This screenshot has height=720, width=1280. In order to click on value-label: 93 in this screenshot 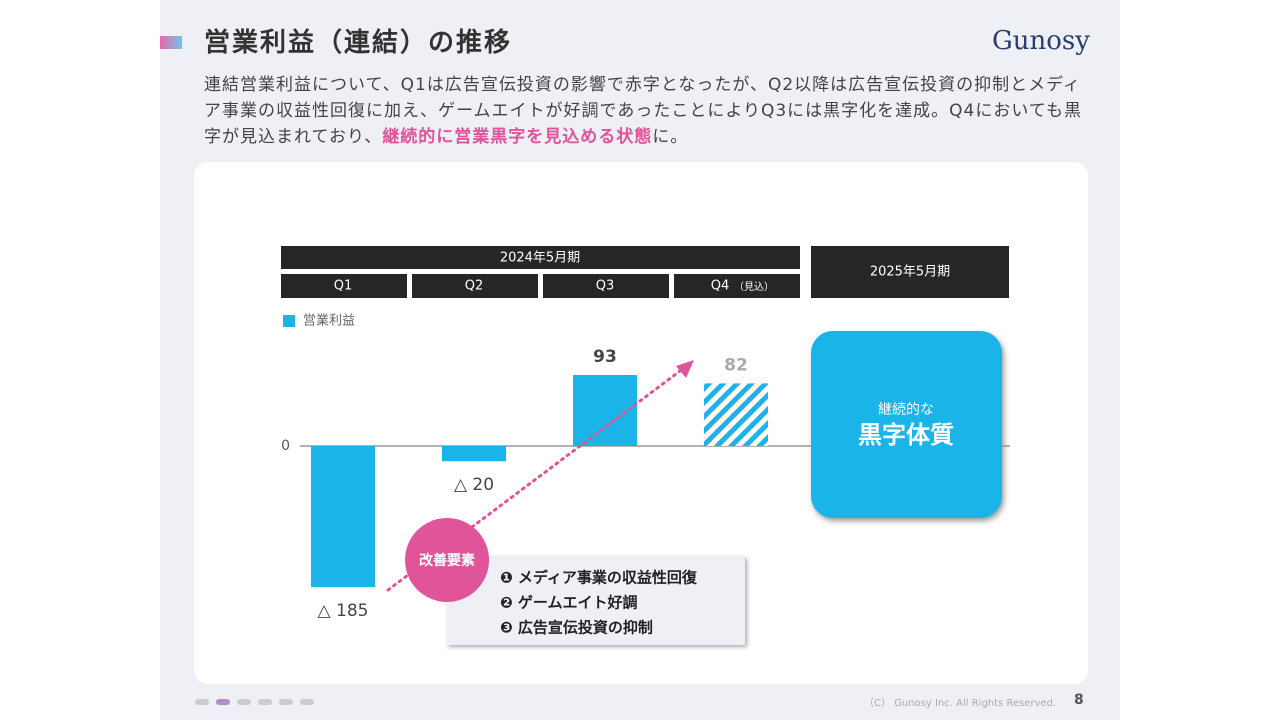, I will do `click(605, 357)`.